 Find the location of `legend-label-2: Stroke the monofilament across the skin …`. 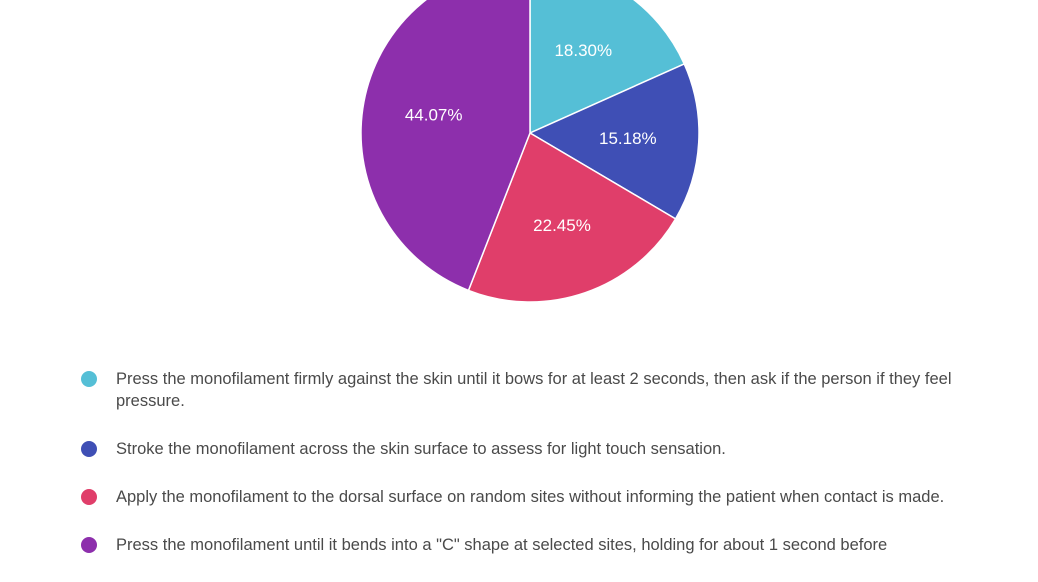

legend-label-2: Stroke the monofilament across the skin … is located at coordinates (421, 449).